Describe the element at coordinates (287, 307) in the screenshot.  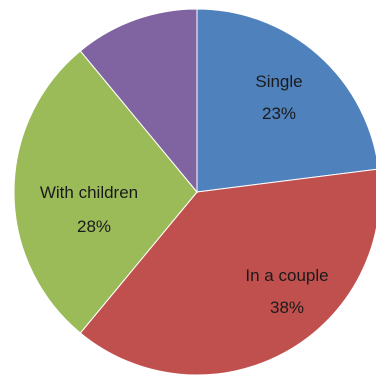
I see `slice-value-in-a-couple: 38%` at that location.